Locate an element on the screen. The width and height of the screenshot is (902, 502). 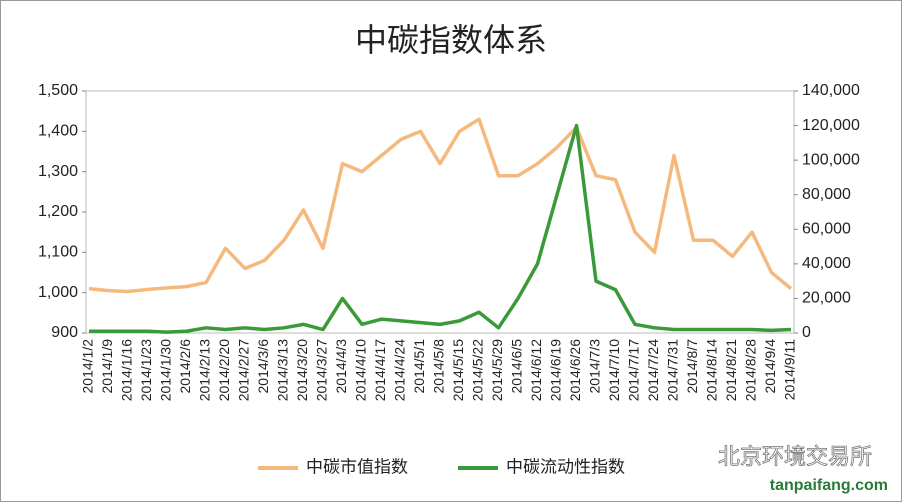
y2-tick-label: 40,000 is located at coordinates (826, 263).